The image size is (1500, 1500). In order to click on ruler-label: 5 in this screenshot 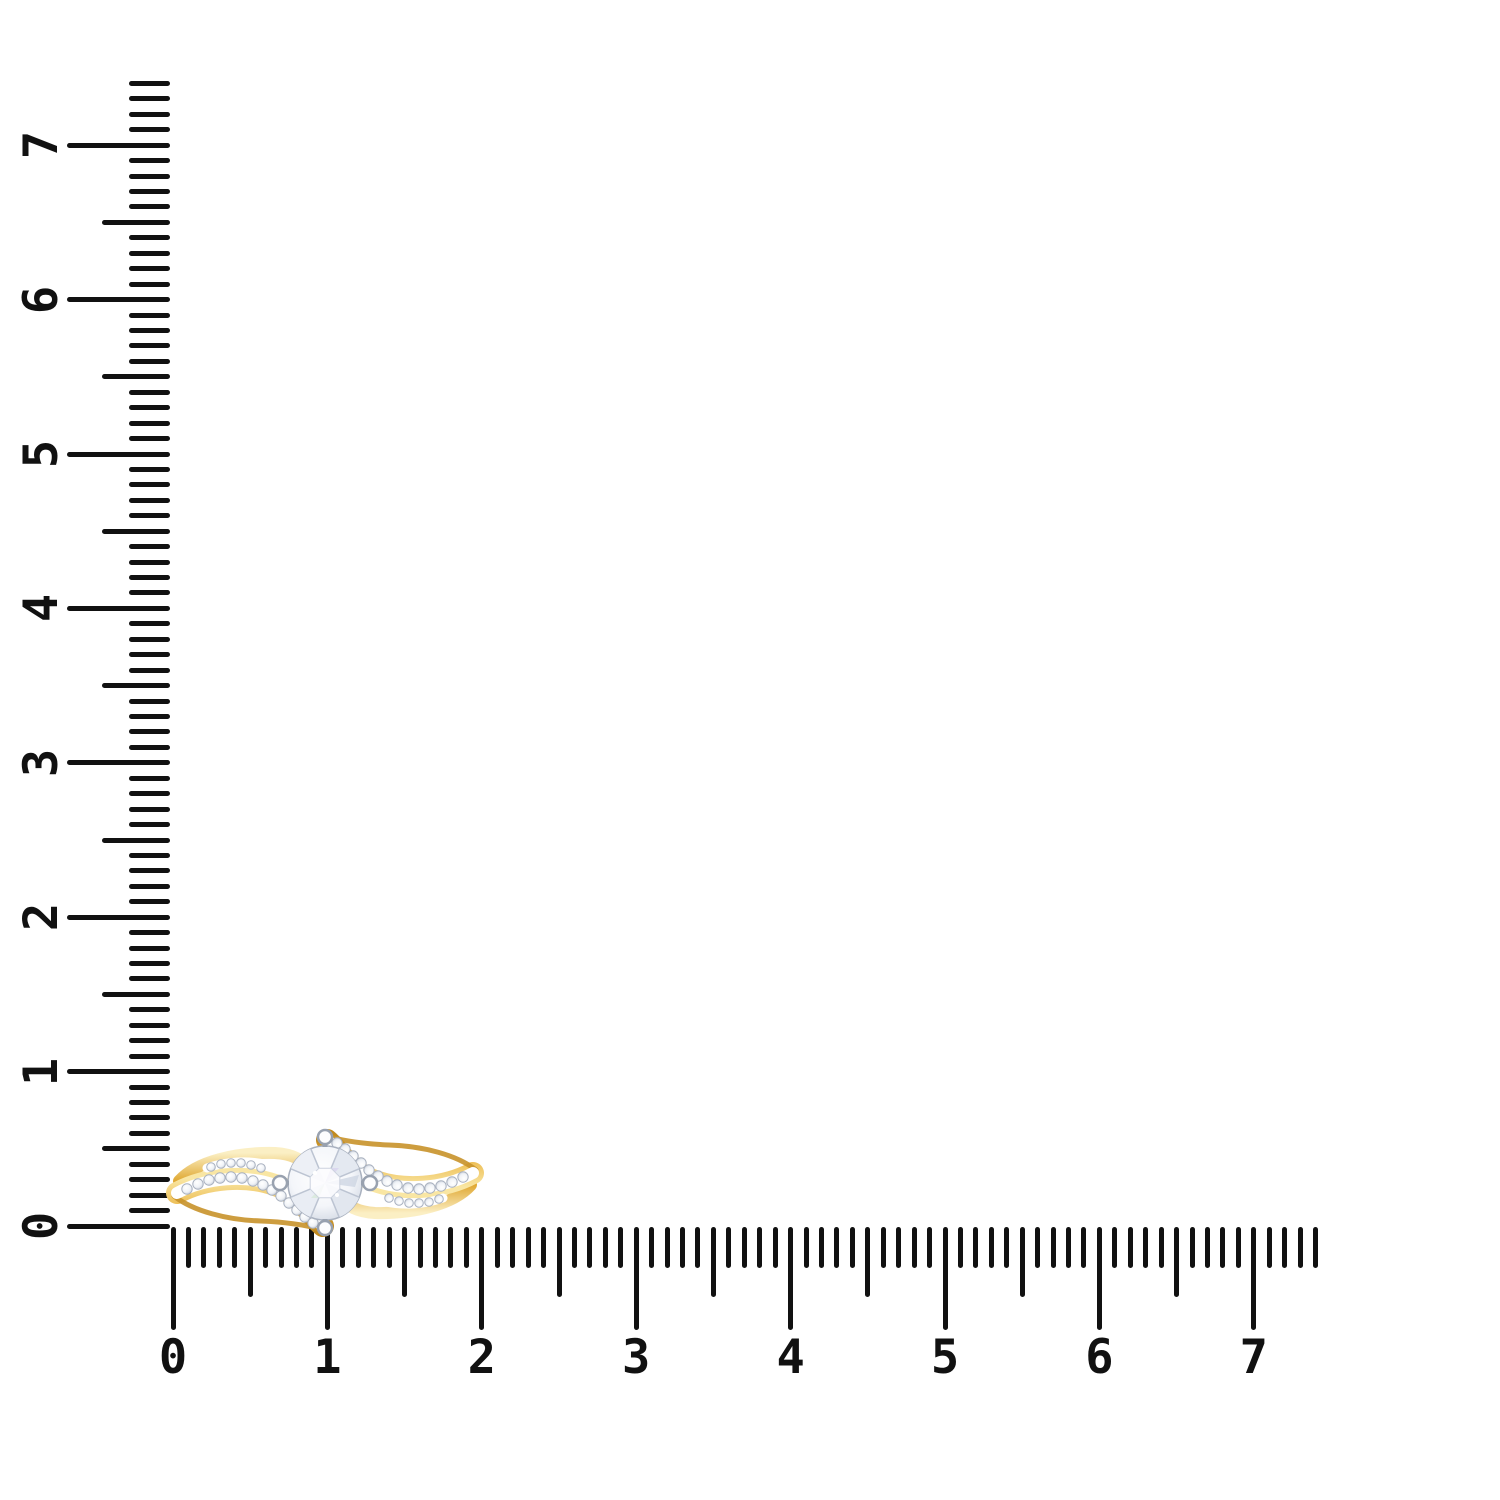, I will do `click(945, 1357)`.